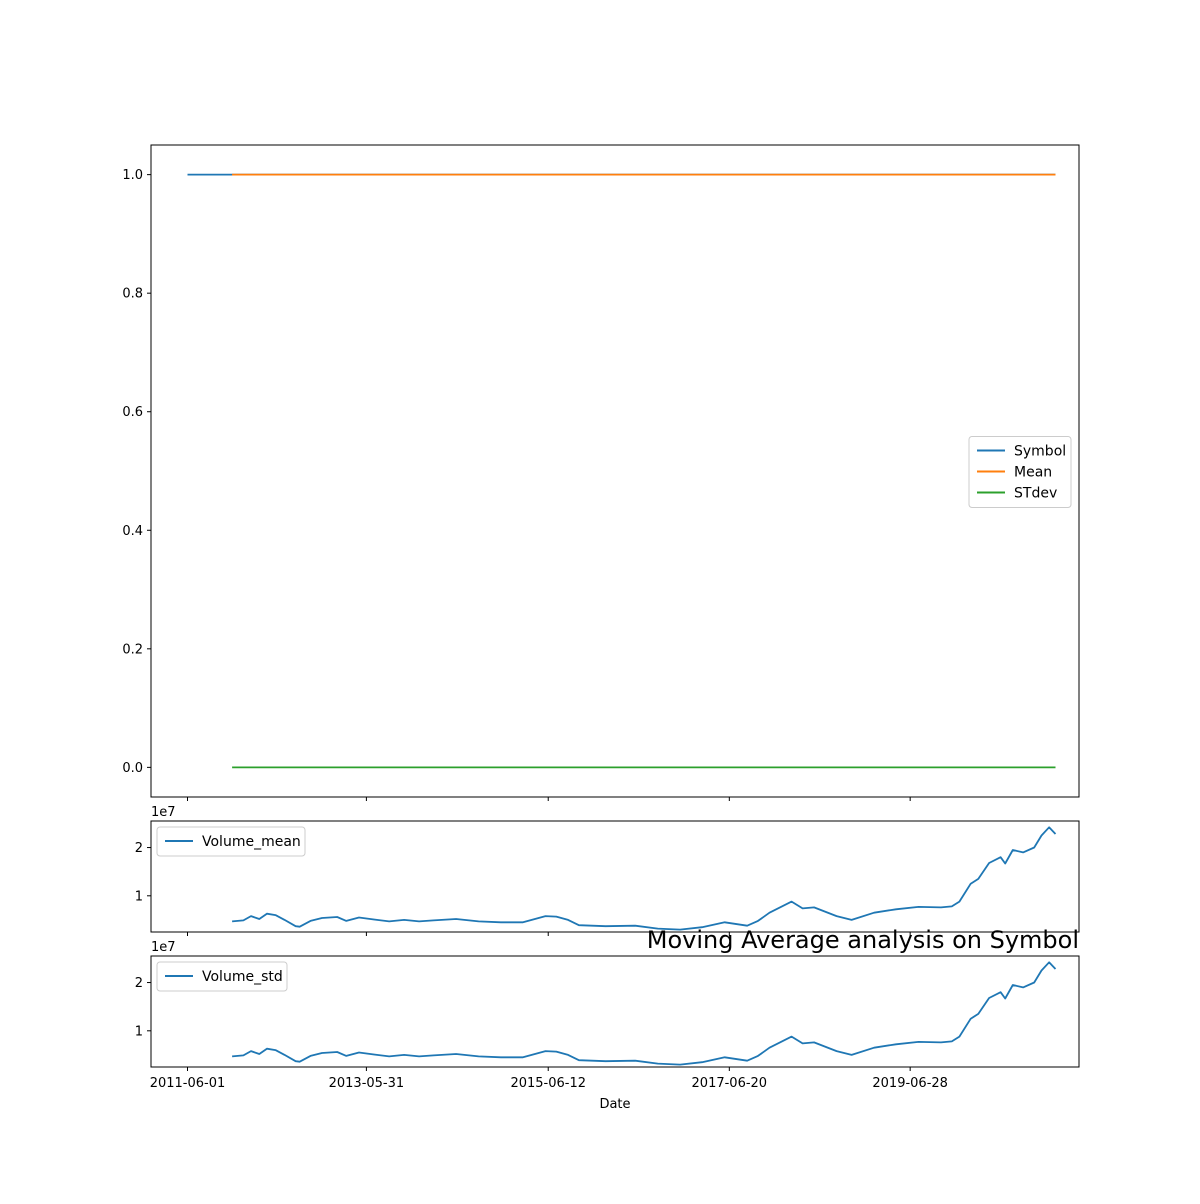 The width and height of the screenshot is (1200, 1204). I want to click on y-tick-label: 0.2, so click(132, 649).